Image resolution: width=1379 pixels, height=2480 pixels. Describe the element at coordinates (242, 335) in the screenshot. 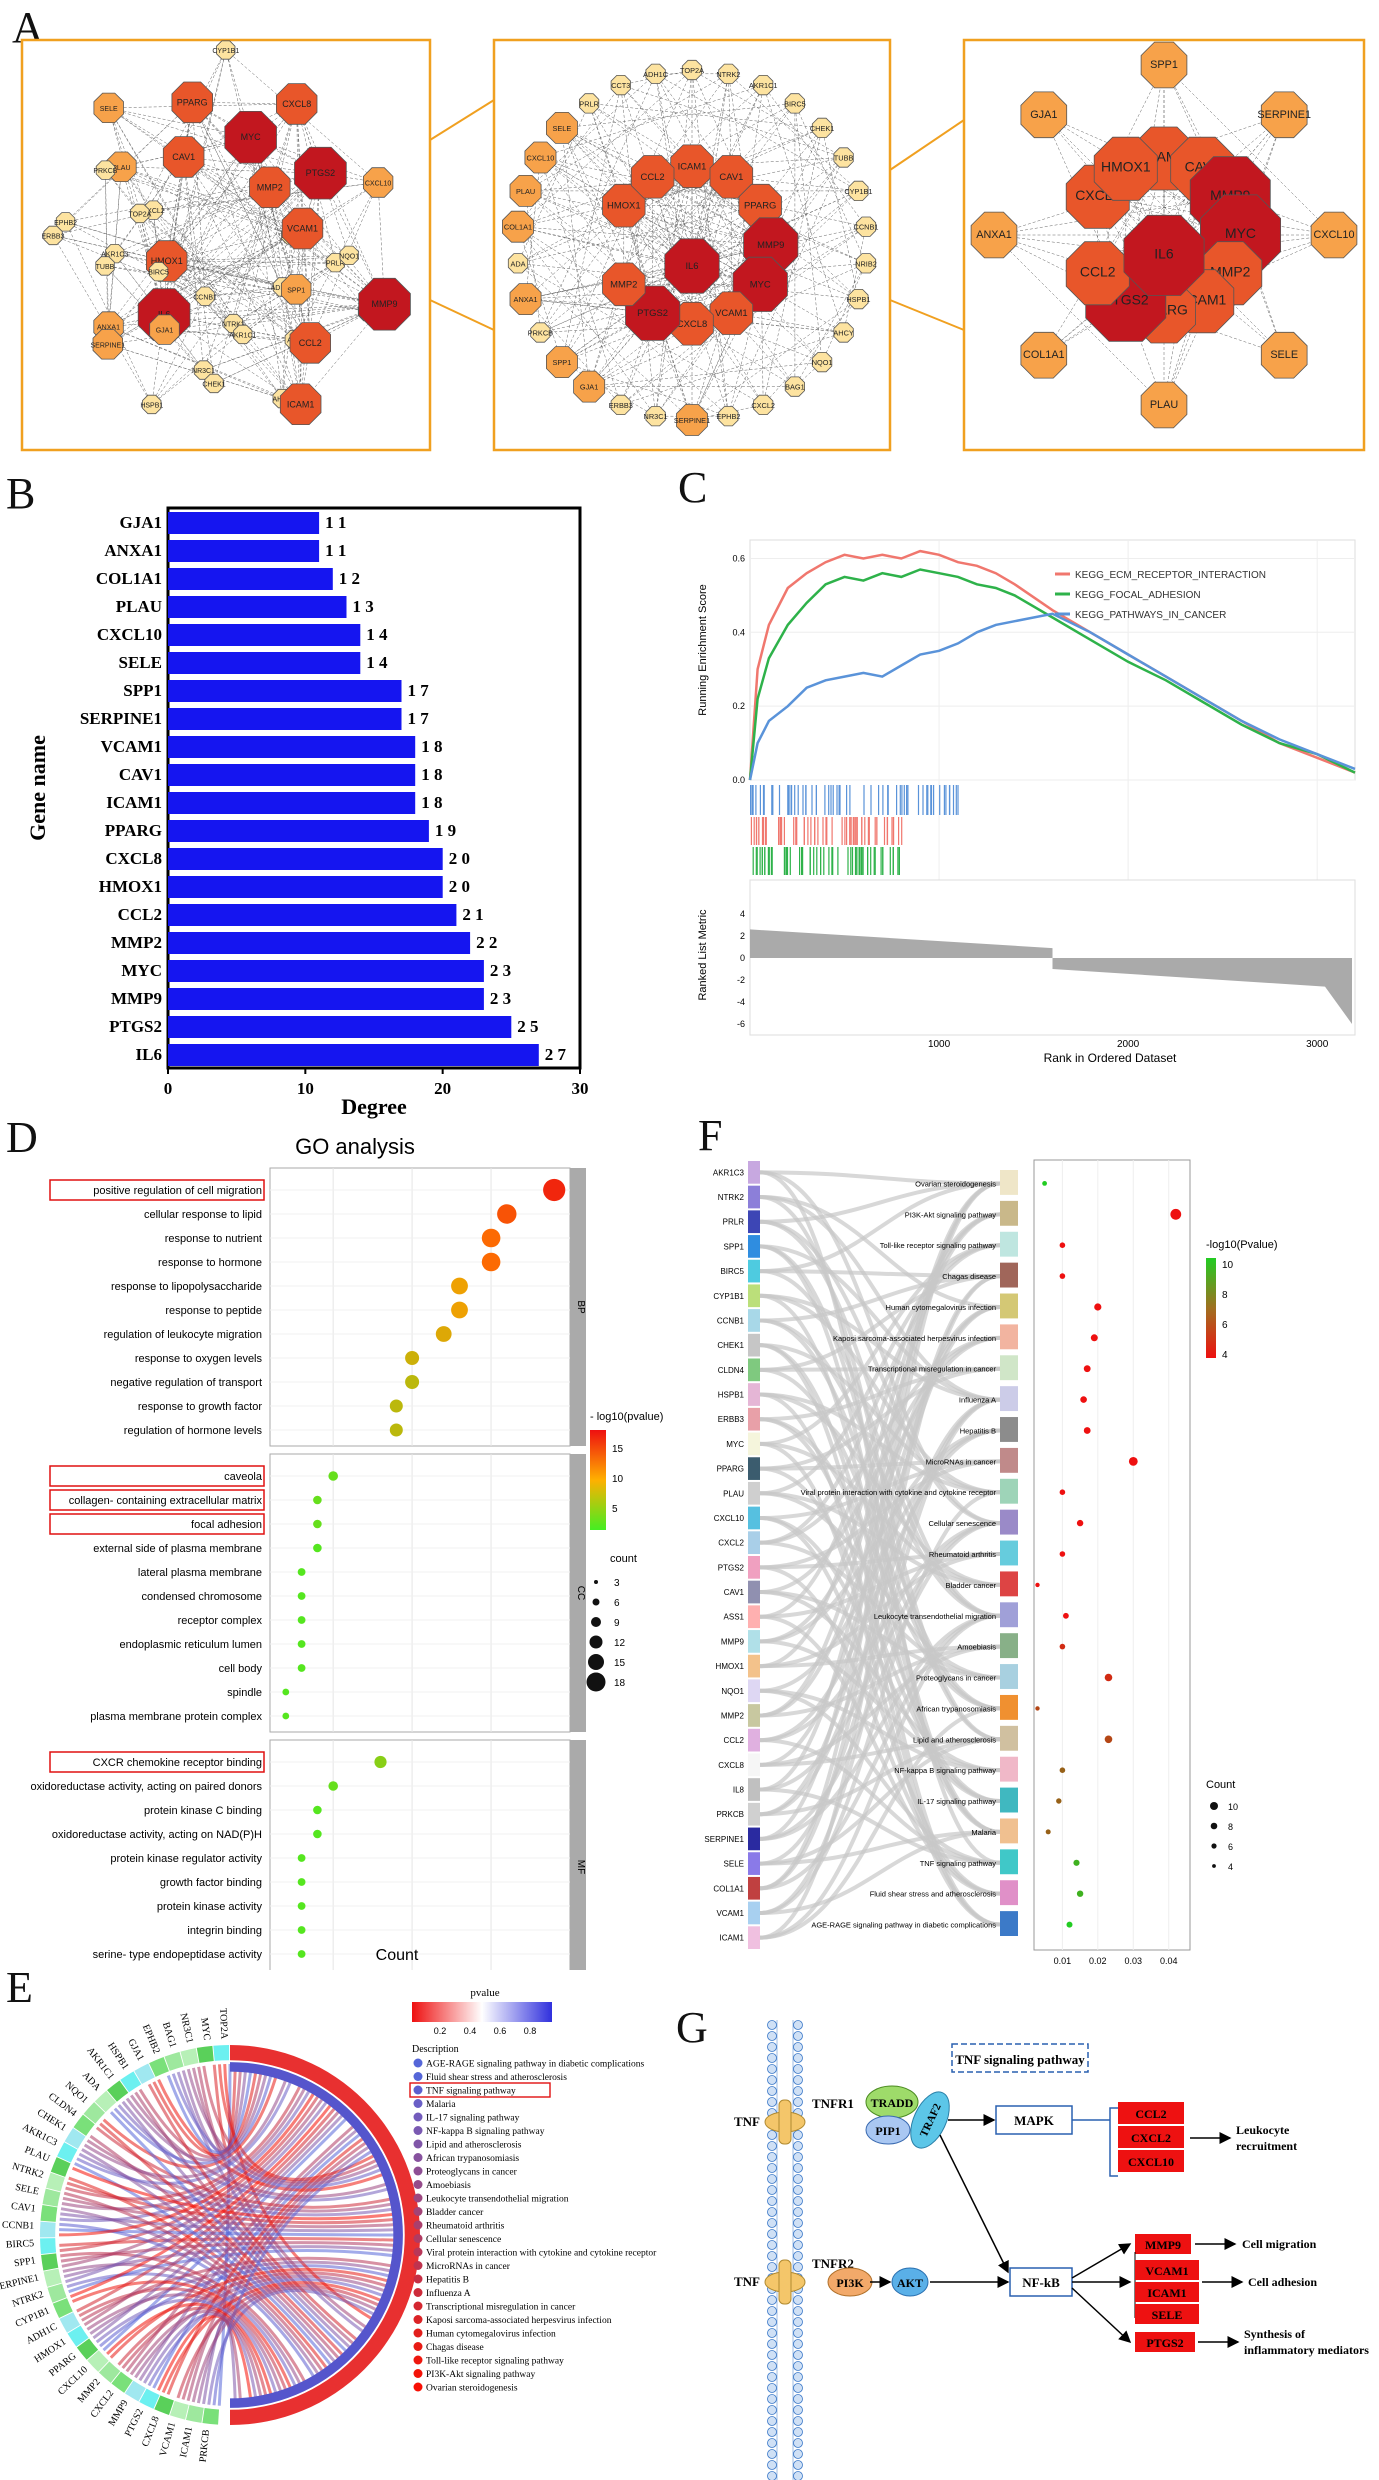

I see `svg-text: AKR1C1` at that location.